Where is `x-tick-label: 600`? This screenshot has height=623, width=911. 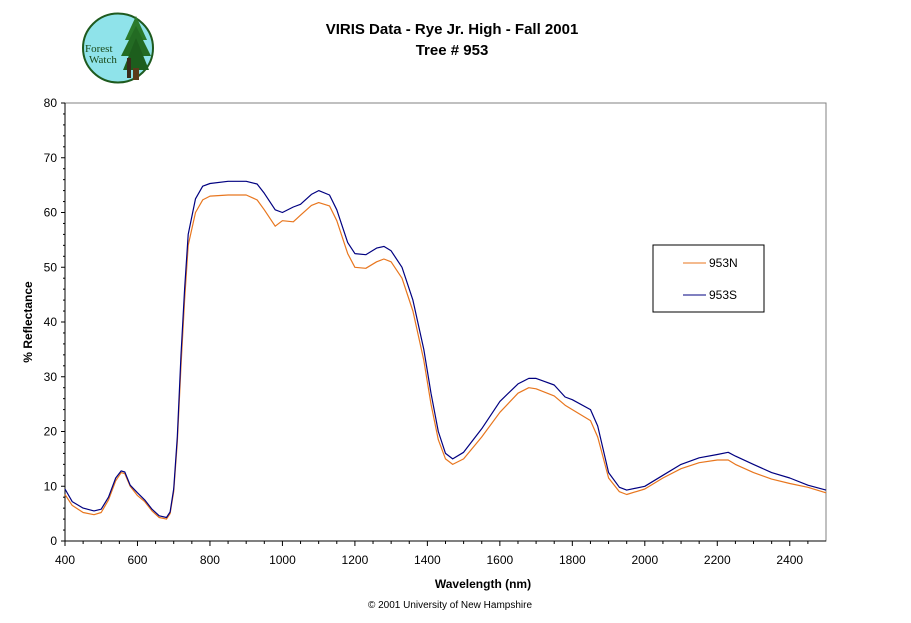 x-tick-label: 600 is located at coordinates (137, 560).